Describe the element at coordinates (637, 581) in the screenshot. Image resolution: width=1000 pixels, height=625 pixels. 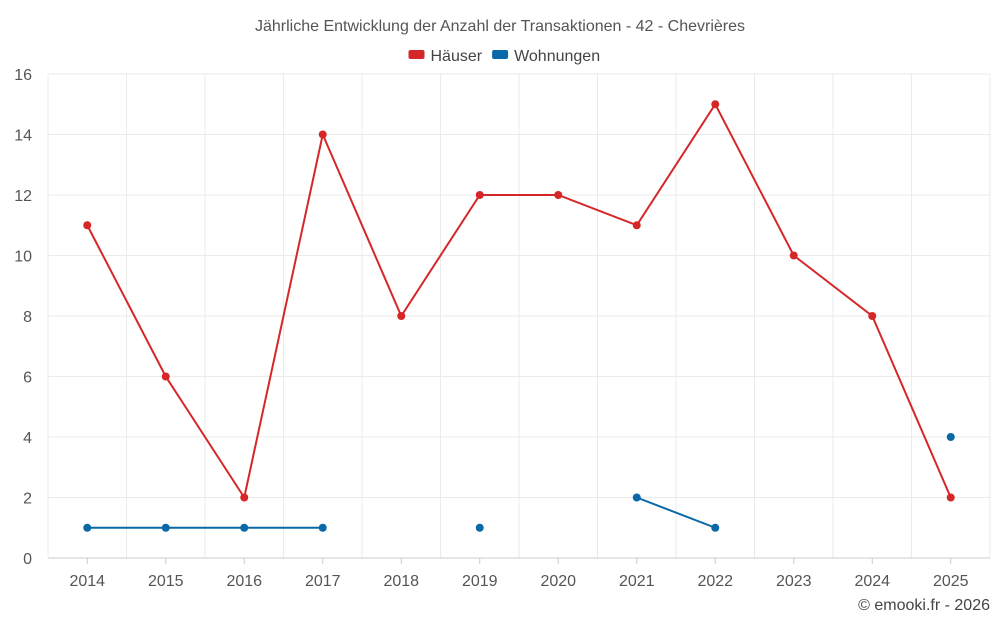
I see `x-tick-label: 2021` at that location.